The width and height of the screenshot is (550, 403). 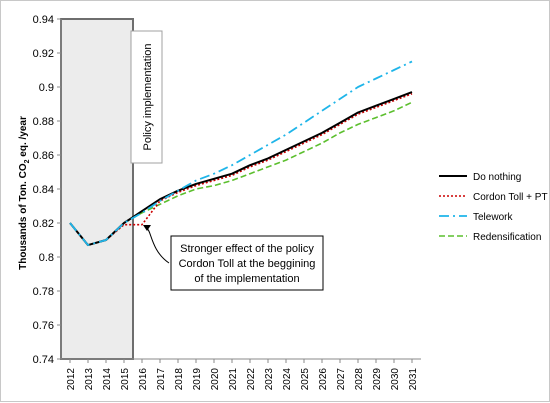 I want to click on x-tick-label: 2031, so click(x=413, y=379).